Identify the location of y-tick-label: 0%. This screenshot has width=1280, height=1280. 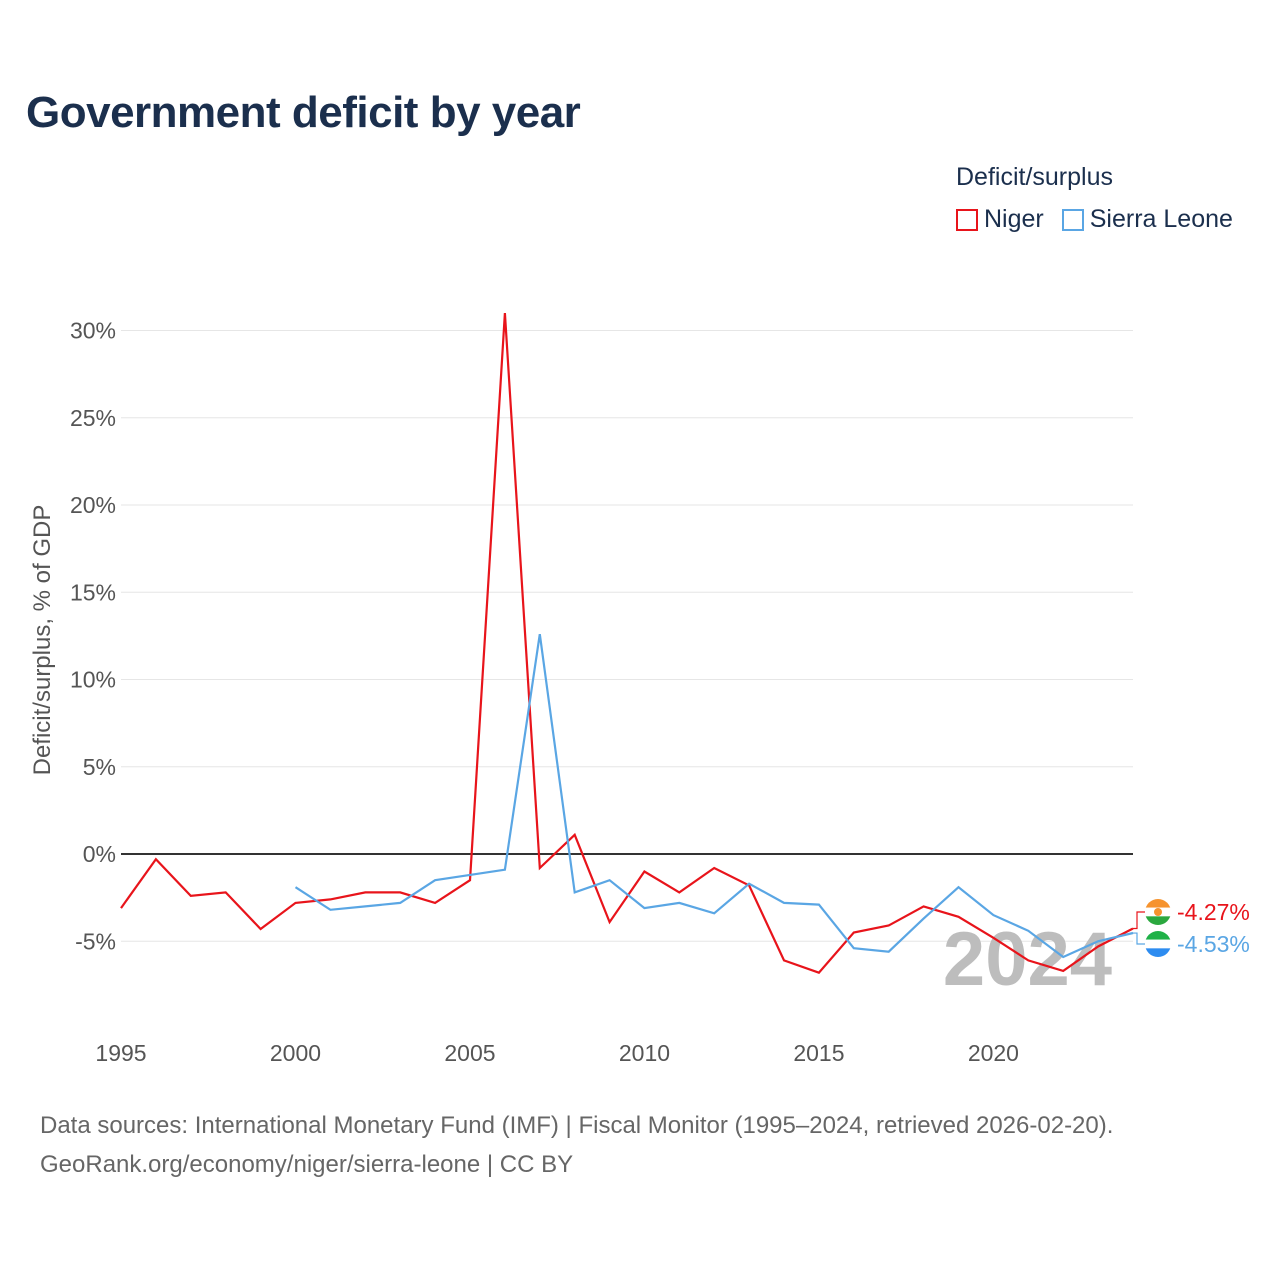
(99, 854).